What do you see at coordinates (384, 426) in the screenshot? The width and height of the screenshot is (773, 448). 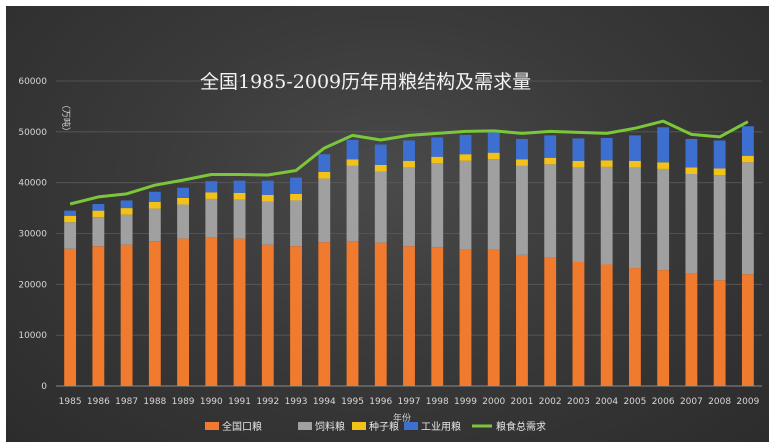 I see `legend-label: 种子粮` at bounding box center [384, 426].